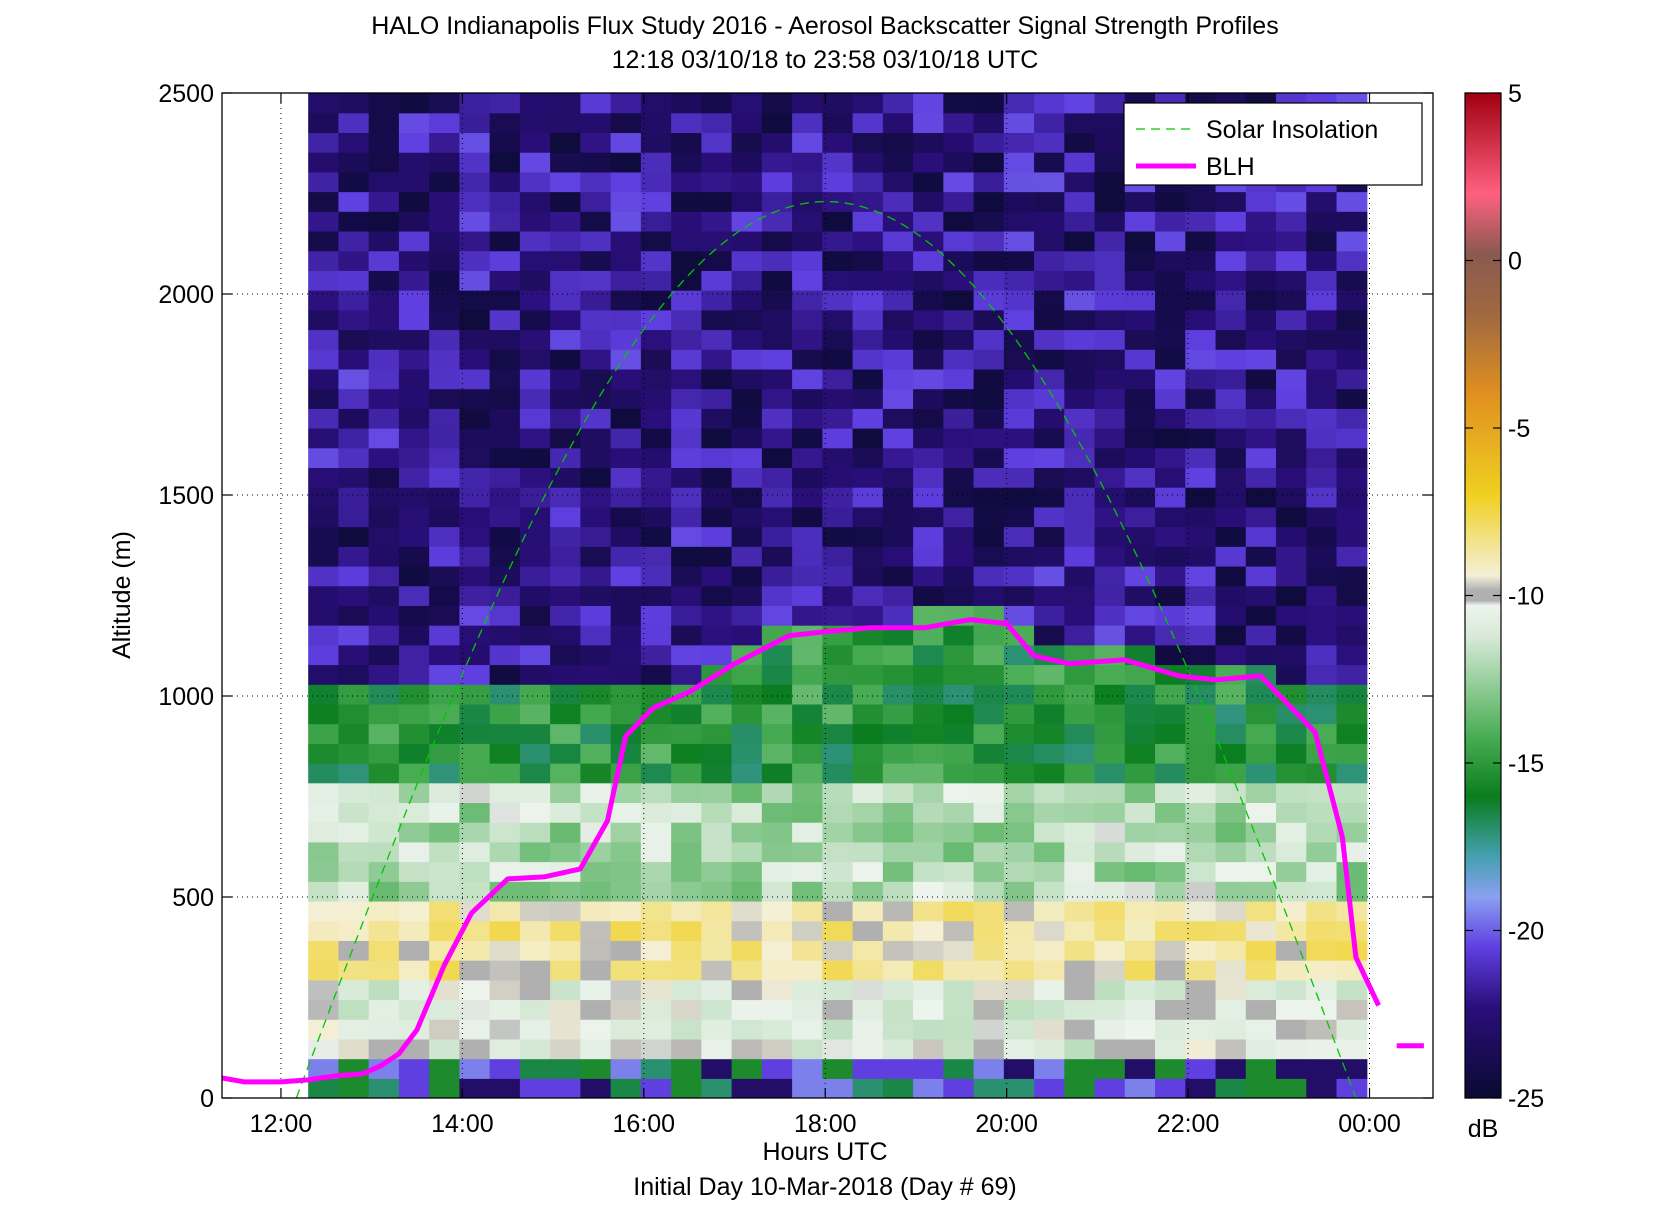 Image resolution: width=1679 pixels, height=1216 pixels. I want to click on y-tick-label: 0, so click(207, 1099).